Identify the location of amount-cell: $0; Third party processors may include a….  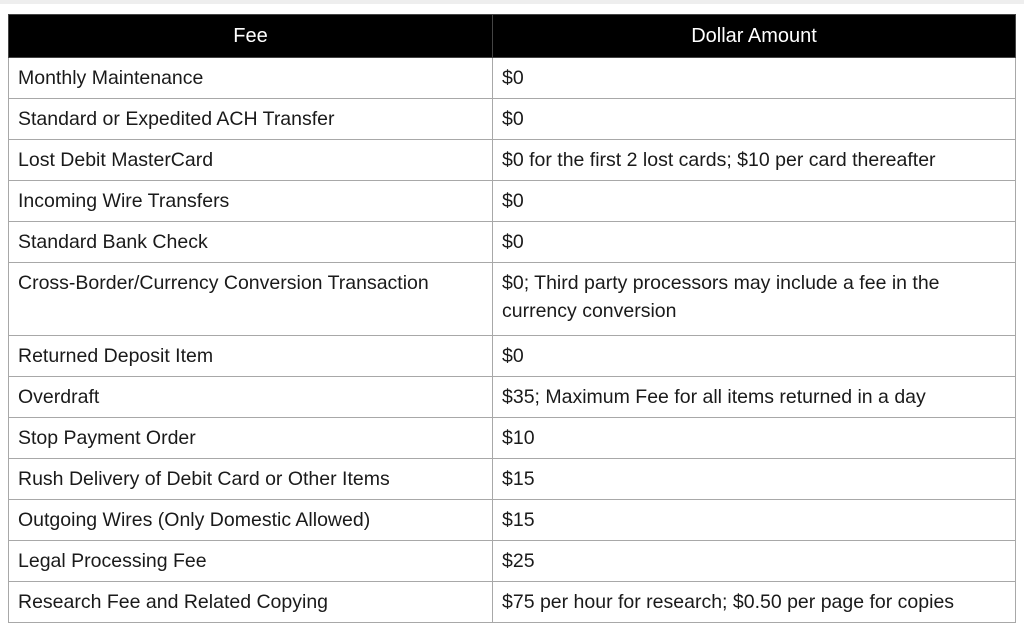
(754, 299).